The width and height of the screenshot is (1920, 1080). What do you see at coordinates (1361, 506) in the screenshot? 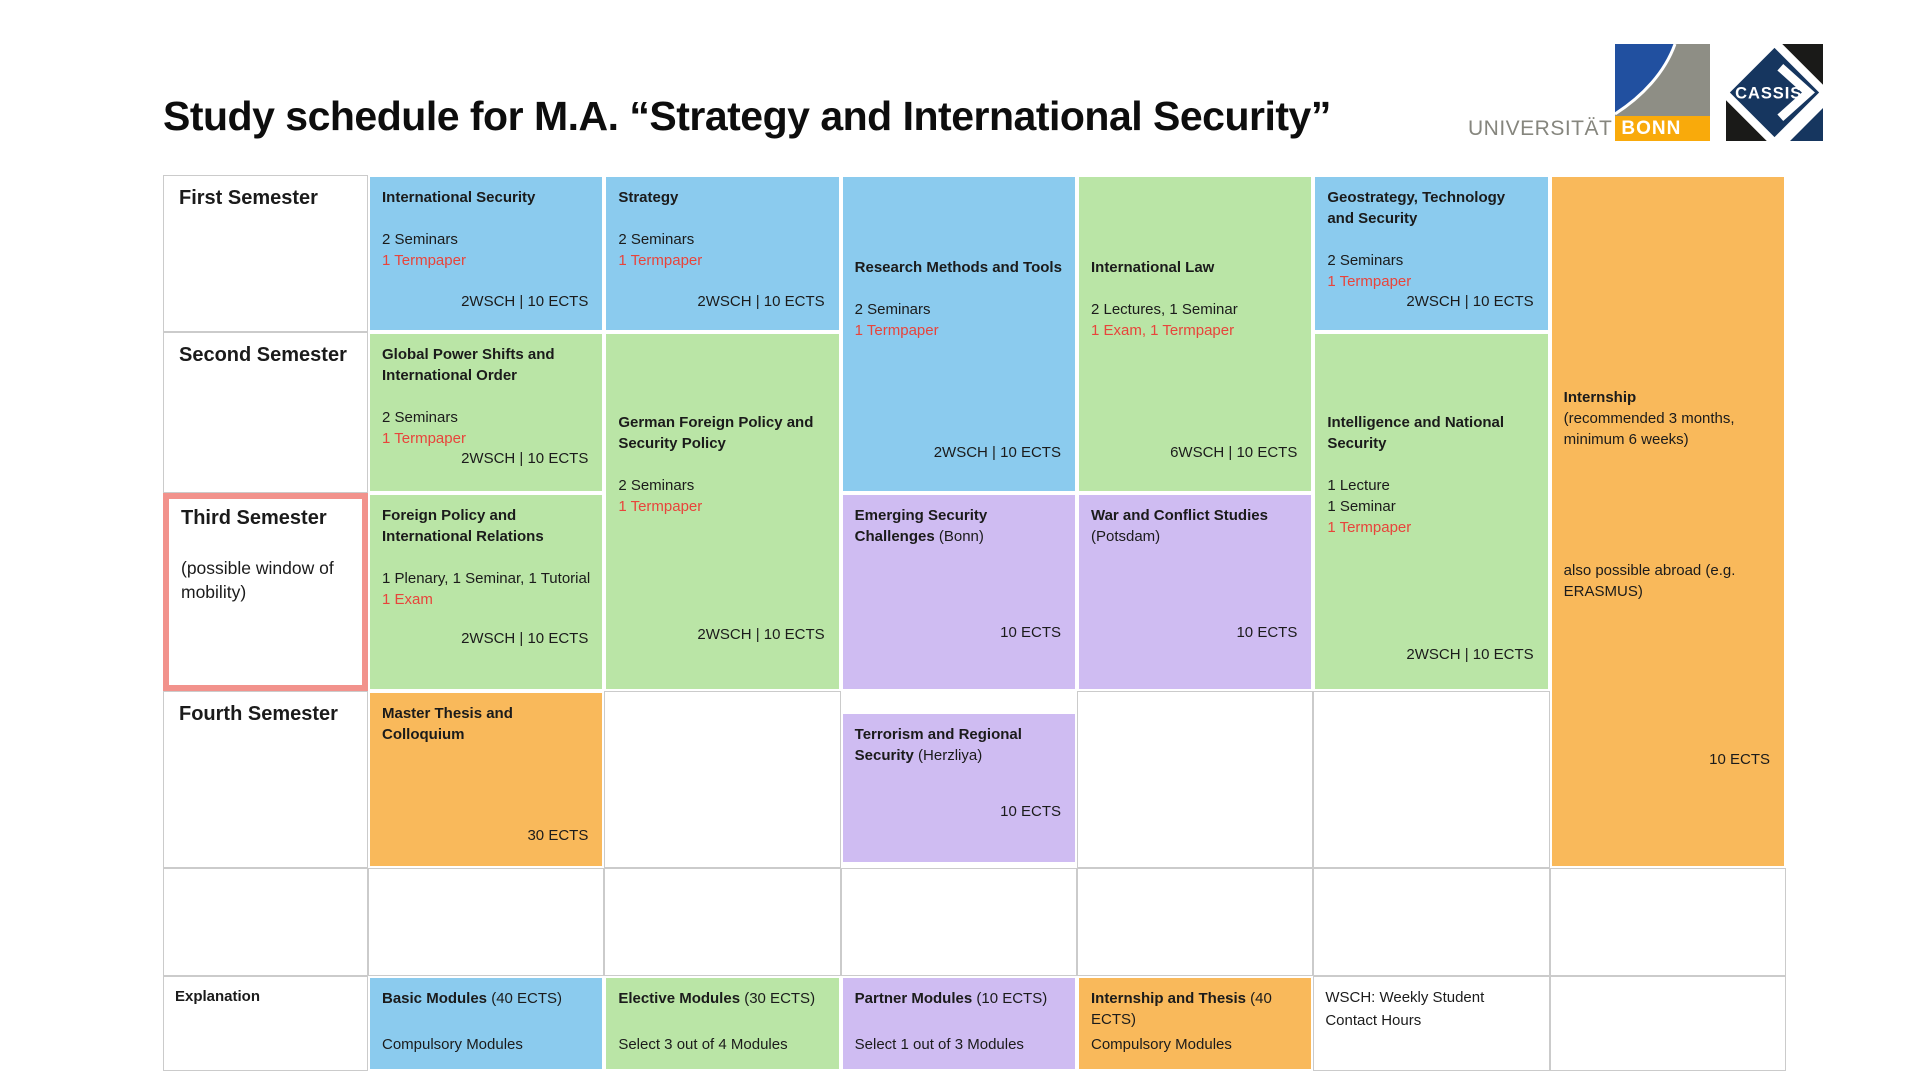
I see `module-detail: 1 Seminar` at bounding box center [1361, 506].